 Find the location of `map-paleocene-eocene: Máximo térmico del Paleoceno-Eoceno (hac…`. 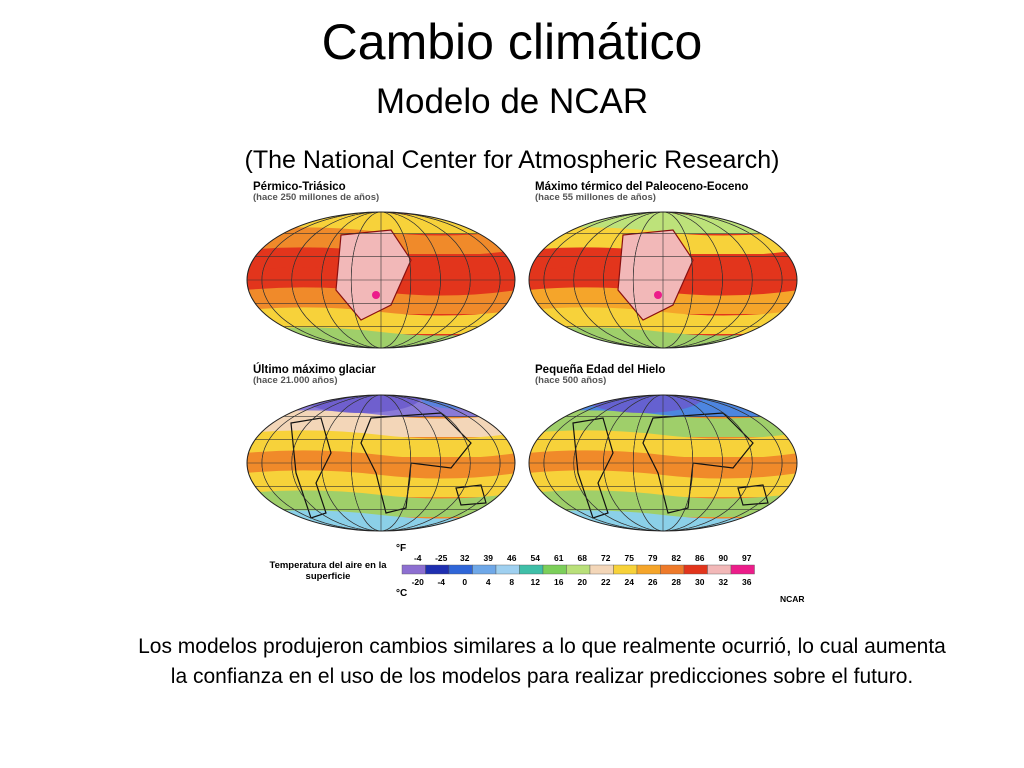

map-paleocene-eocene: Máximo térmico del Paleoceno-Eoceno (hac… is located at coordinates (667, 265).